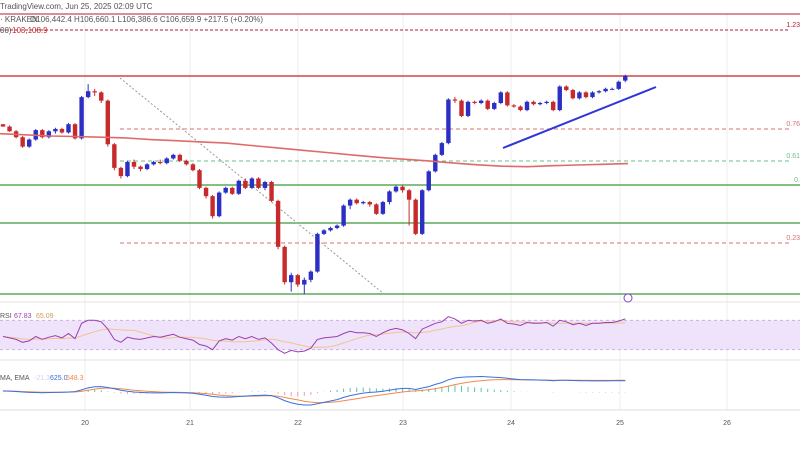  What do you see at coordinates (298, 423) in the screenshot?
I see `x-tick-label: 22` at bounding box center [298, 423].